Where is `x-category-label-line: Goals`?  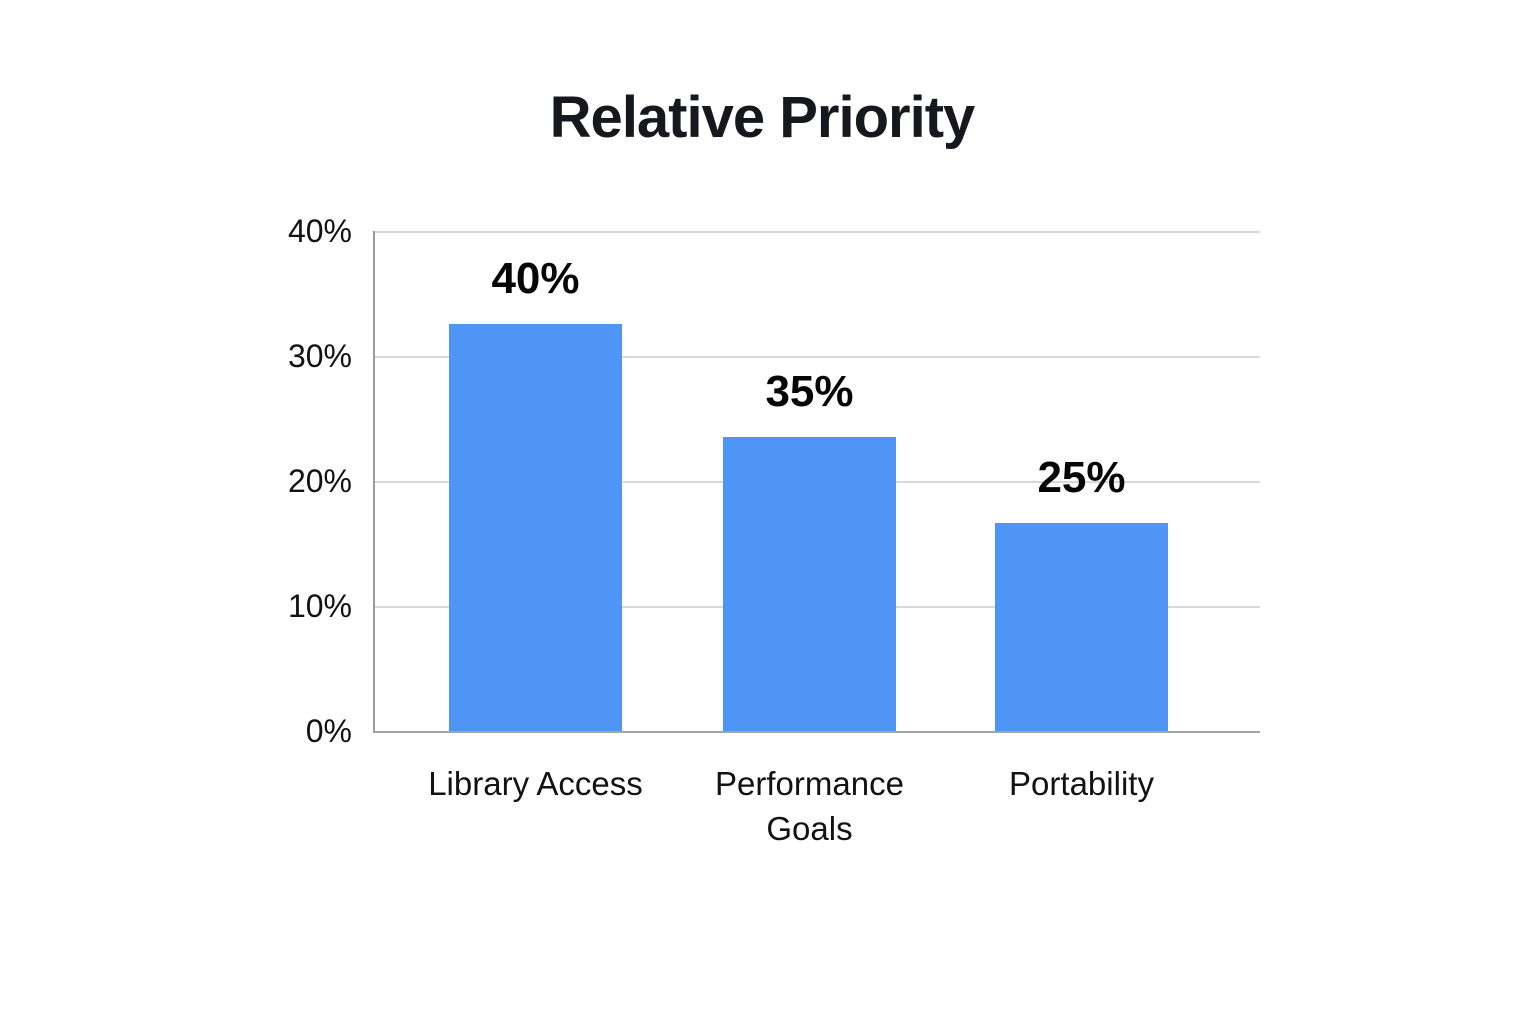 x-category-label-line: Goals is located at coordinates (809, 828).